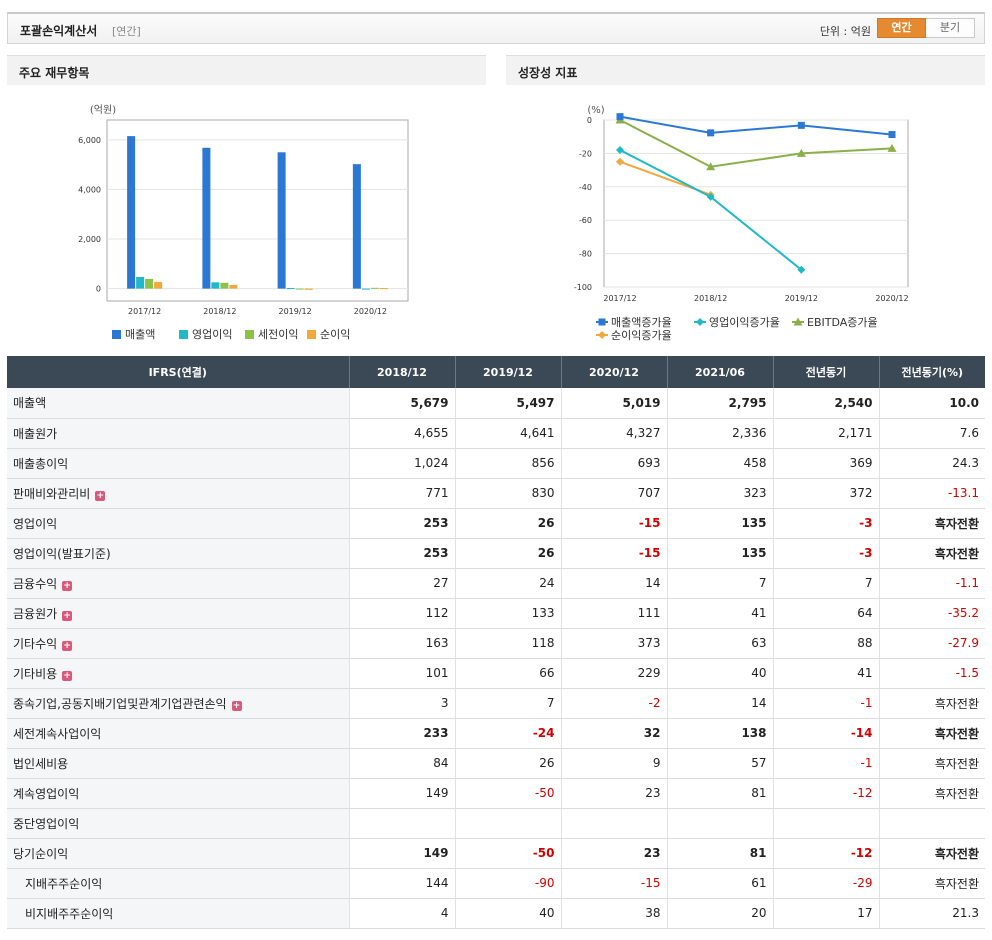 The width and height of the screenshot is (992, 940). Describe the element at coordinates (583, 287) in the screenshot. I see `y-tick-label: -100` at that location.